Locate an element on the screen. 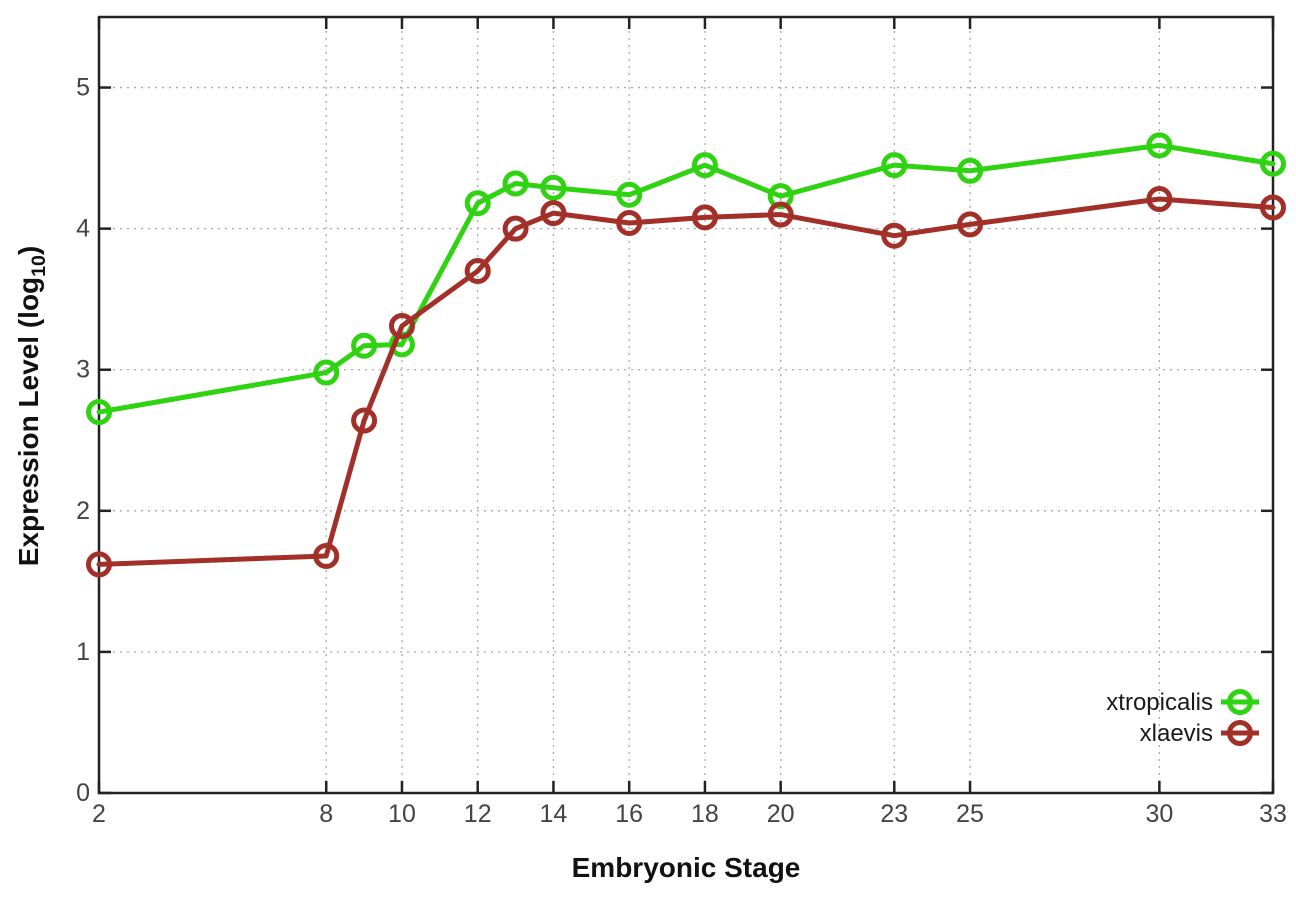 The image size is (1296, 907). y-tick-label: 4 is located at coordinates (83, 229).